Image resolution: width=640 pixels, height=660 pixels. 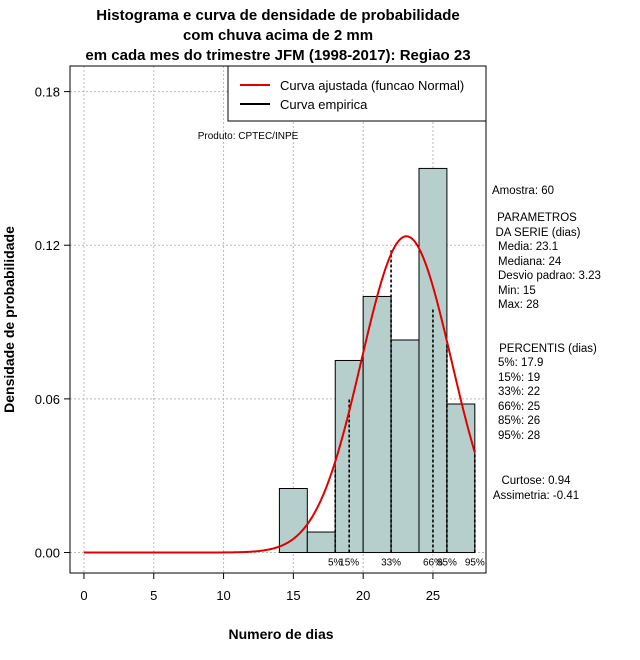 I want to click on y-axis-title: Densidade de probabilidade, so click(x=9, y=319).